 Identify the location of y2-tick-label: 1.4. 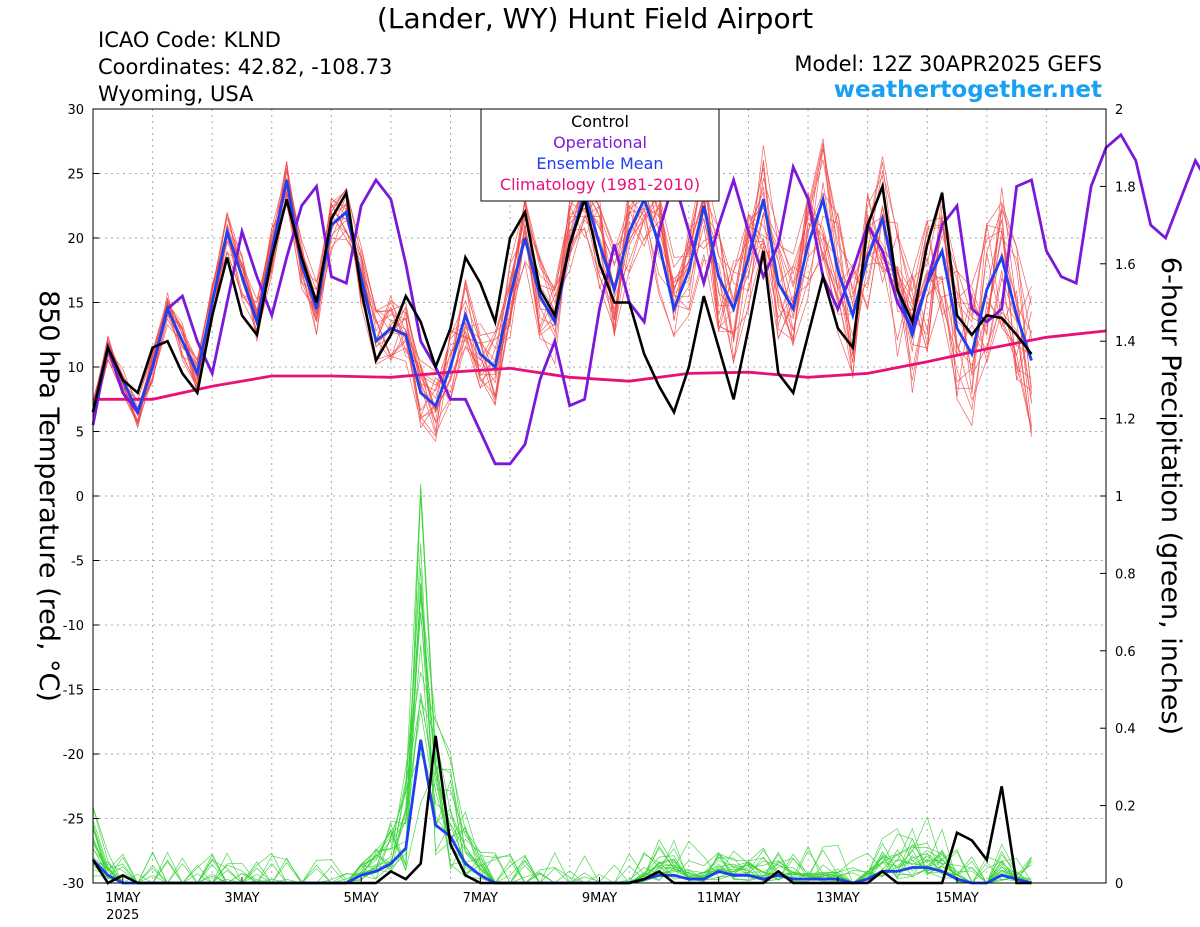
(1125, 342).